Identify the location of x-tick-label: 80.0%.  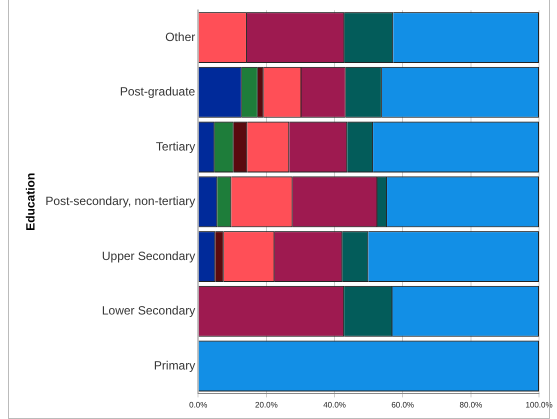
(471, 405).